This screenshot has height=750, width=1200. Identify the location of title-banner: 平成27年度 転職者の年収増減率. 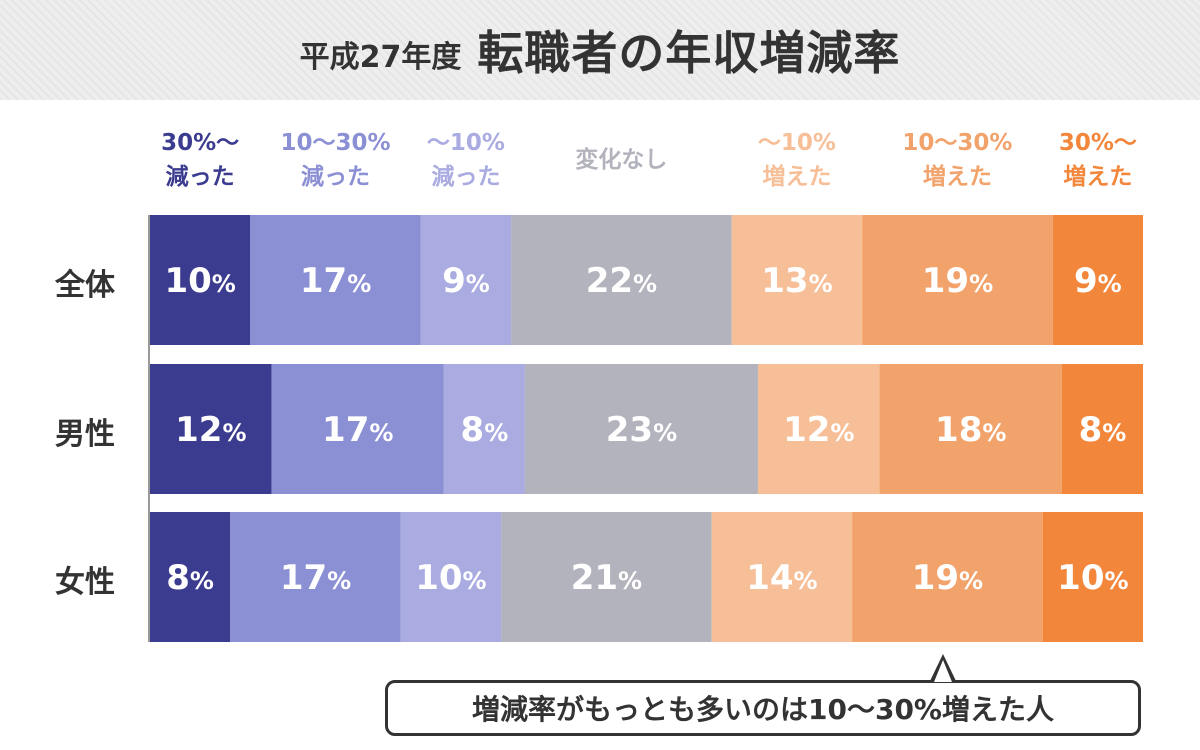
(600, 50).